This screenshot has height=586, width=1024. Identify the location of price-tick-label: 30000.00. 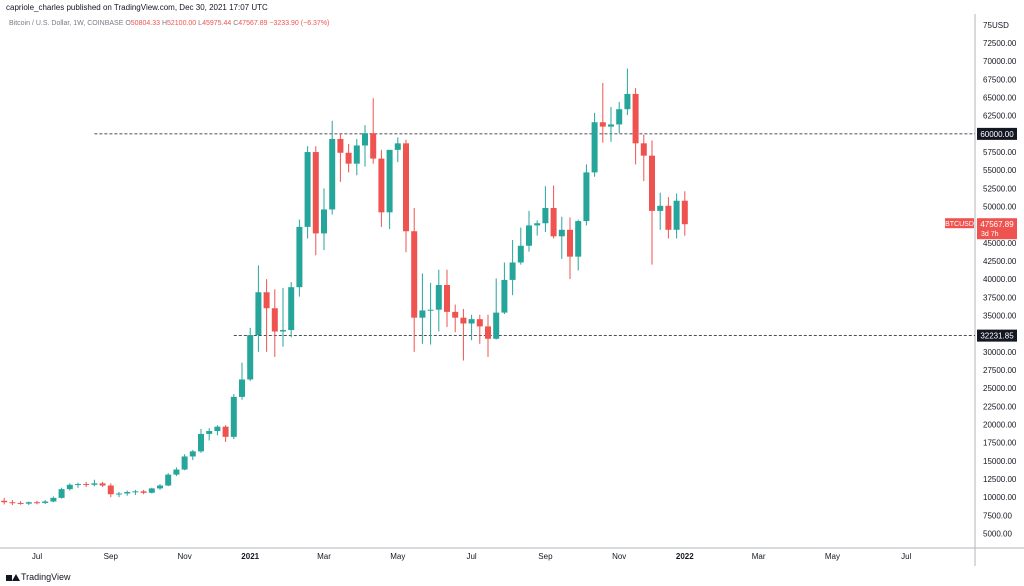
(1000, 352).